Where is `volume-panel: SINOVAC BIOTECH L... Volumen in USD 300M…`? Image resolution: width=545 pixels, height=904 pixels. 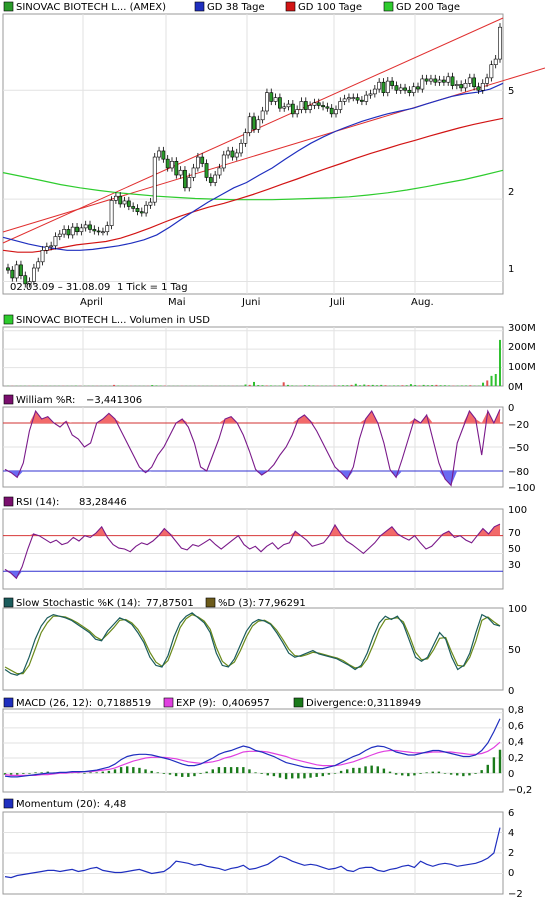 volume-panel: SINOVAC BIOTECH L... Volumen in USD 300M… is located at coordinates (269, 354).